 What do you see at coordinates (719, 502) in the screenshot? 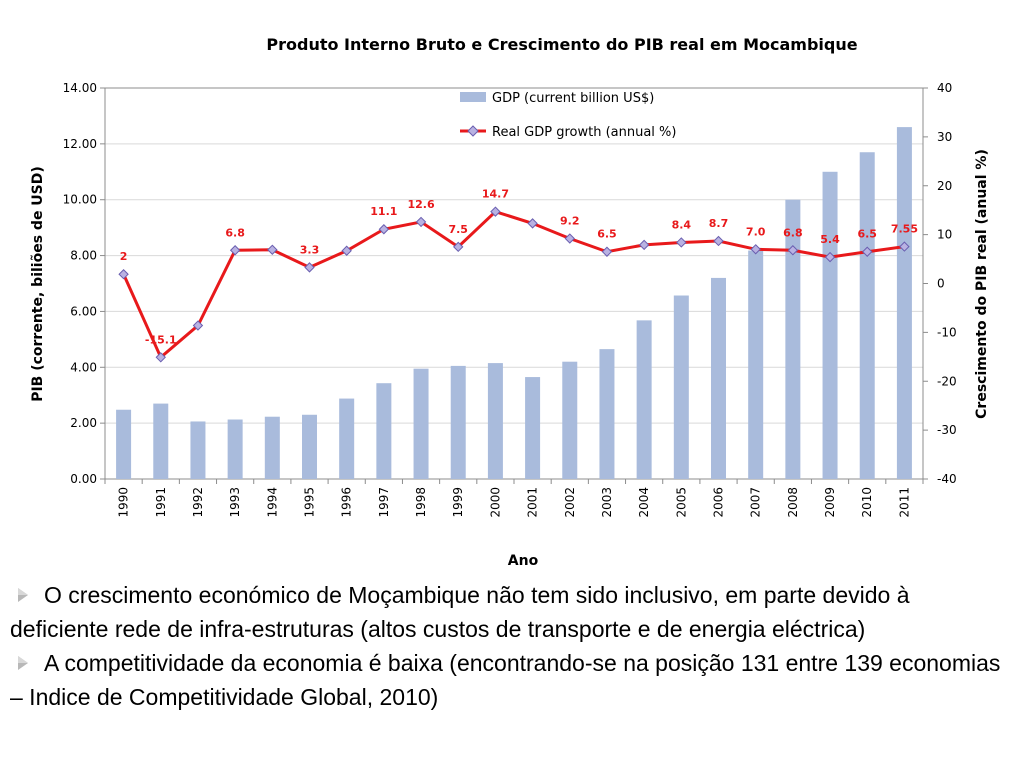
I see `x-tick-label: 2006` at bounding box center [719, 502].